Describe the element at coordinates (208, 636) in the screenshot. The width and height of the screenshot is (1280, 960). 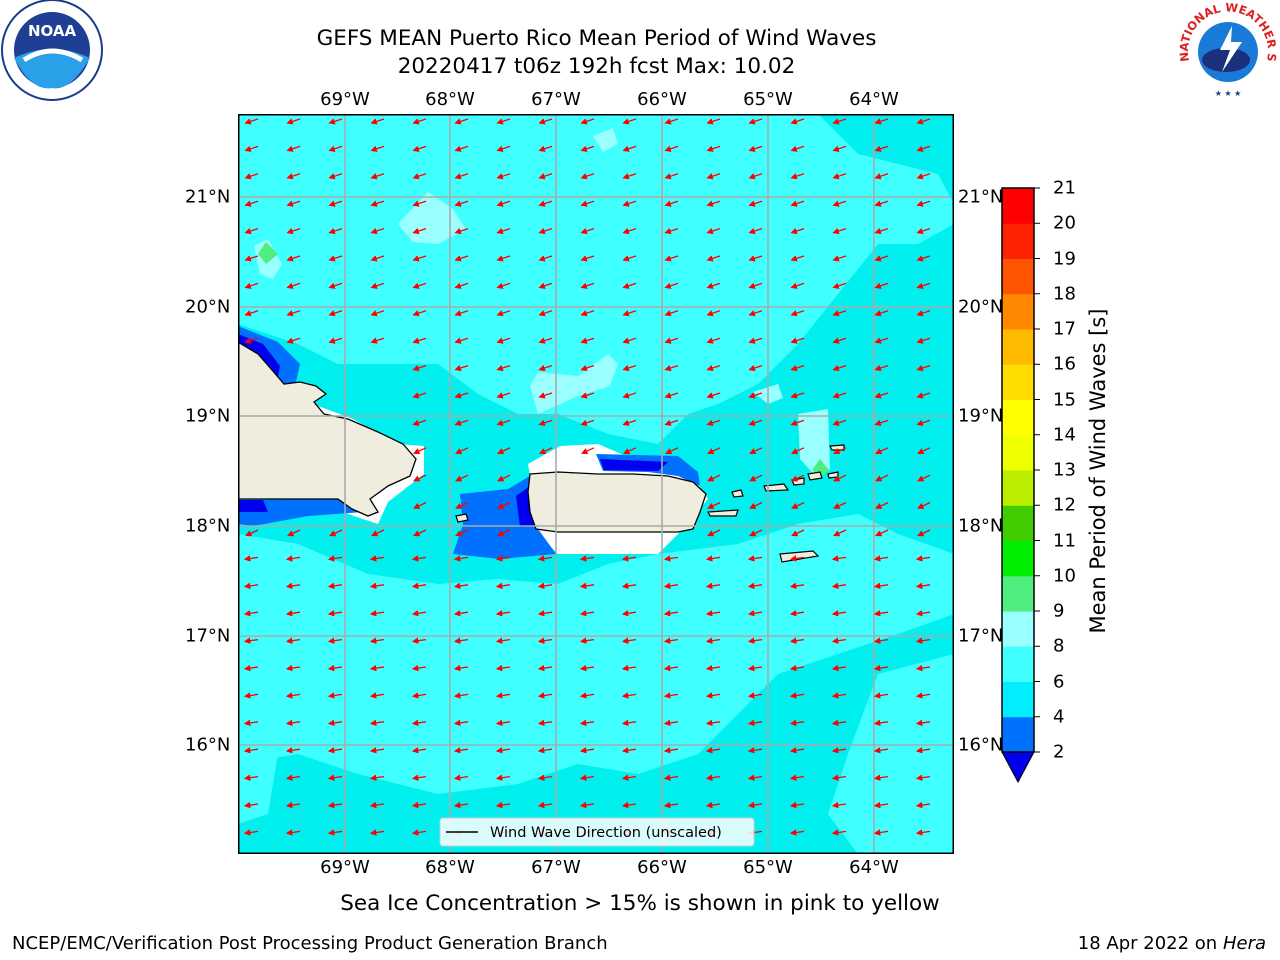
I see `lat-label-left: 17°N` at that location.